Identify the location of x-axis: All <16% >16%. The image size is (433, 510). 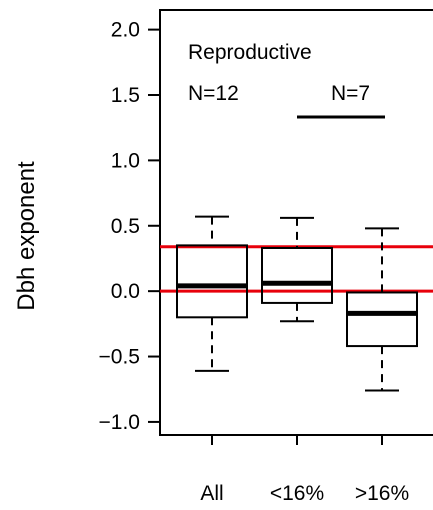
(304, 470).